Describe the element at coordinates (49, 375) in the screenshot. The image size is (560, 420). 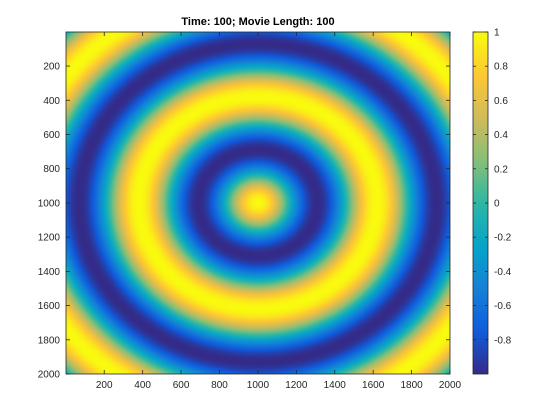
I see `y-tick-label: 2000` at that location.